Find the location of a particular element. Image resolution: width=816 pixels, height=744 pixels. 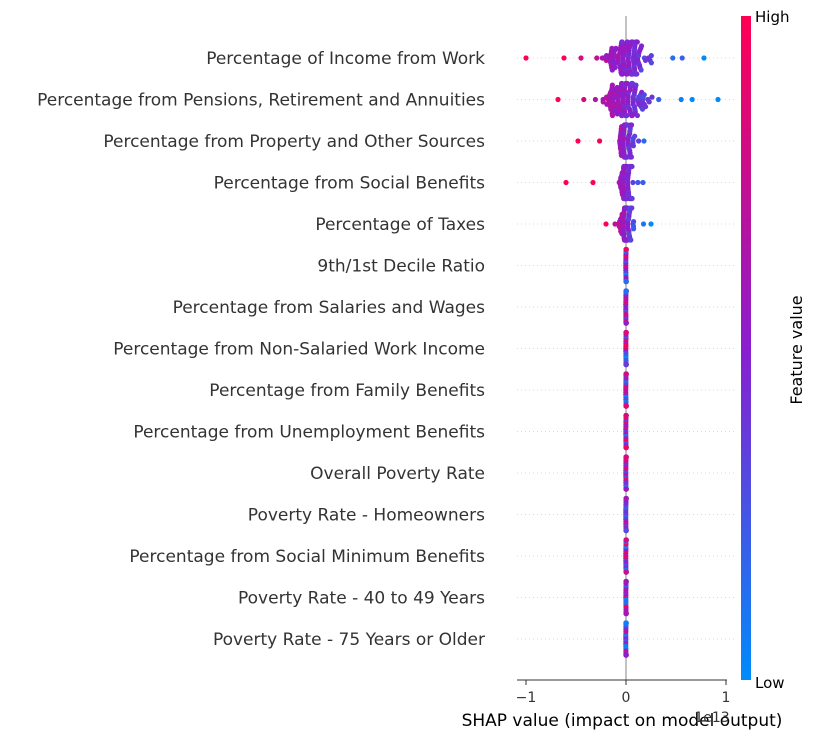

feature-label: Poverty Rate - 75 Years or Older is located at coordinates (349, 640).